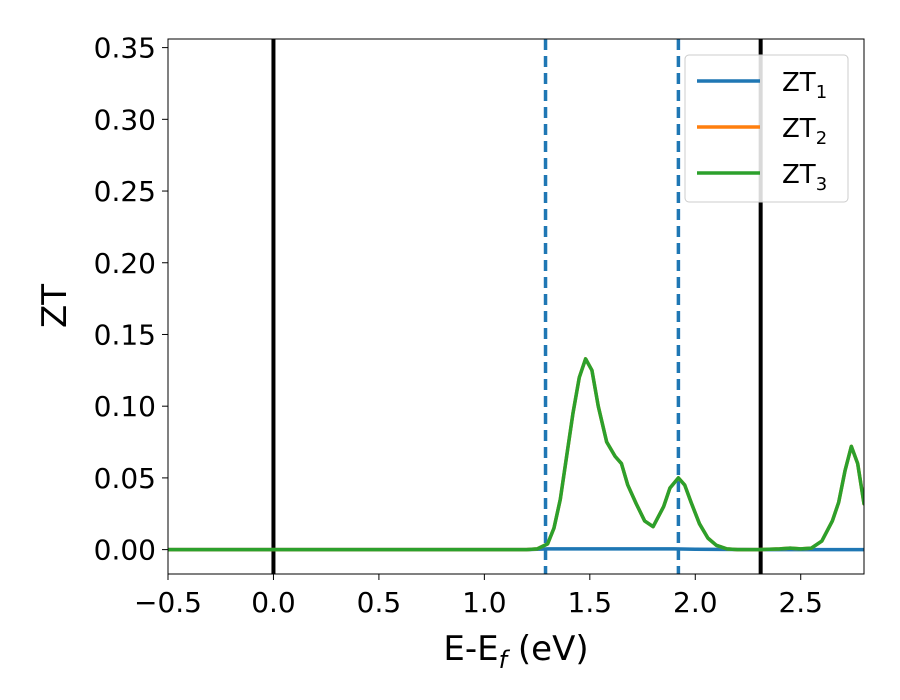  Describe the element at coordinates (125, 550) in the screenshot. I see `y-tick-label: 0.00` at that location.